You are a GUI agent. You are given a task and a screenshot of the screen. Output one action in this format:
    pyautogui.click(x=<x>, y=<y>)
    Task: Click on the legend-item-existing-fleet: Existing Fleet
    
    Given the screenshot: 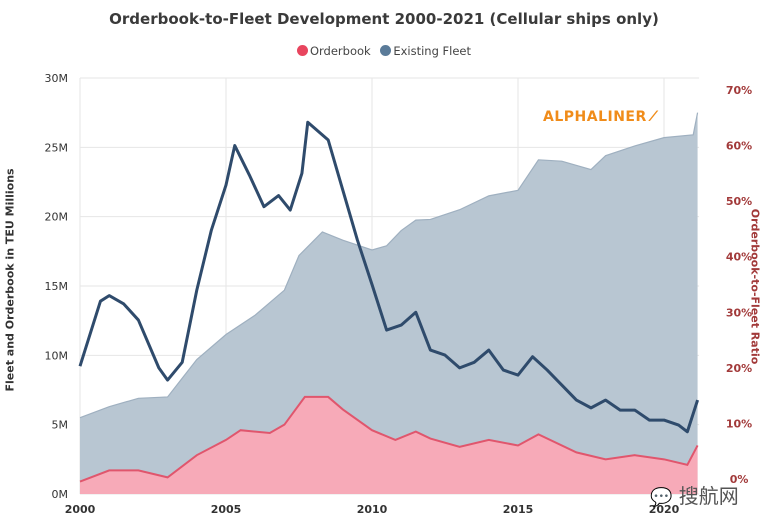 What is the action you would take?
    pyautogui.click(x=425, y=51)
    